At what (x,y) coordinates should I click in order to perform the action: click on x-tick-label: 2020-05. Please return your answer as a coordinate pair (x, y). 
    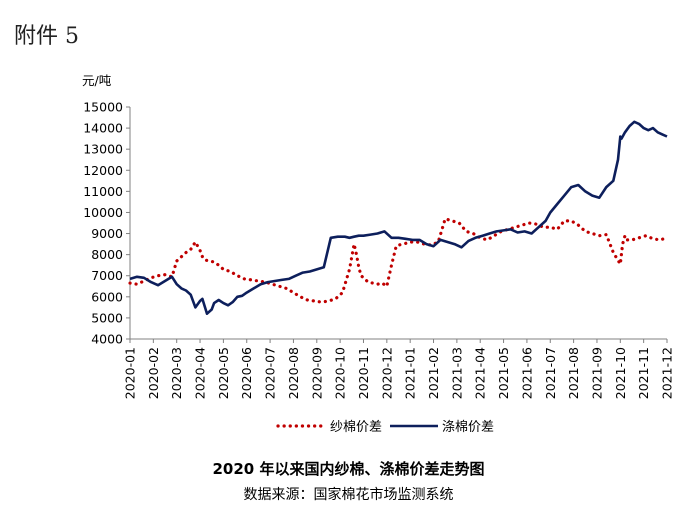
    Looking at the image, I should click on (223, 373).